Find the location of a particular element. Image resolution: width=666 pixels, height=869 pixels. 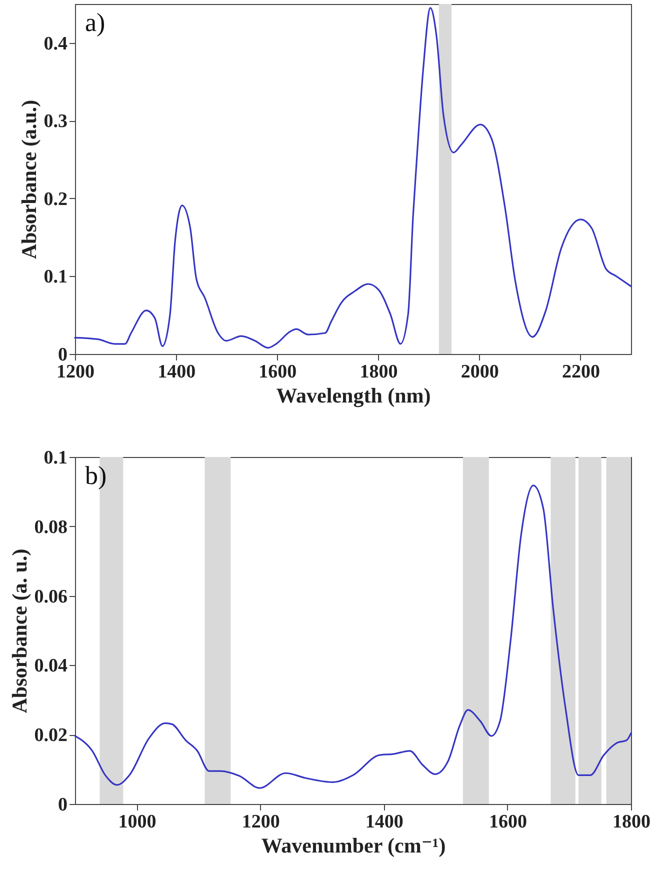

y-tick-label: 0.4 is located at coordinates (56, 43).